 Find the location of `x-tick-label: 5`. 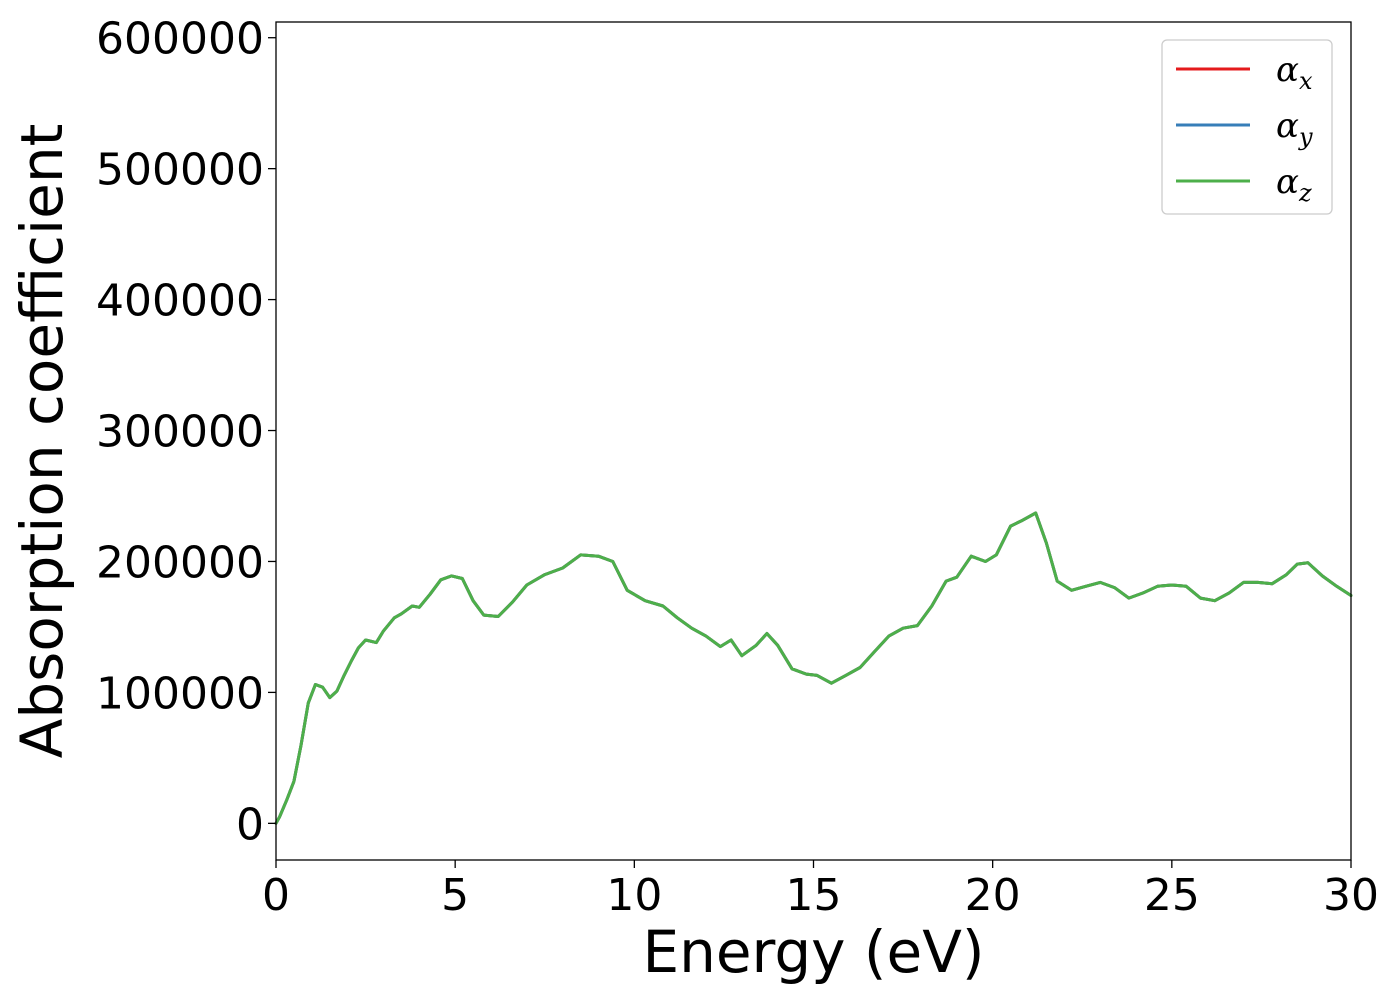

x-tick-label: 5 is located at coordinates (455, 895).